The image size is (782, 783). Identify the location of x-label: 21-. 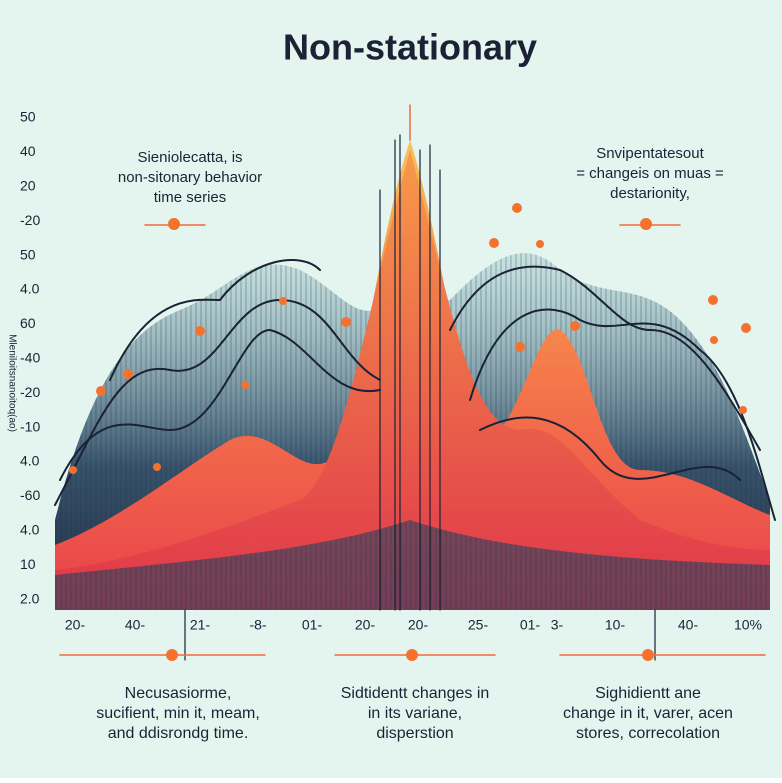
(200, 625).